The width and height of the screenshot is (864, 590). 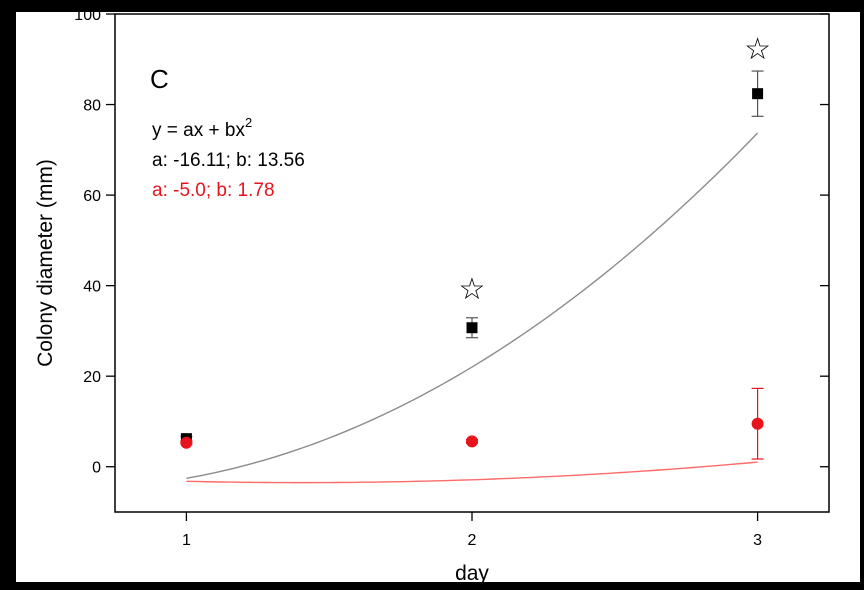 What do you see at coordinates (92, 106) in the screenshot?
I see `y-tick-label: 80` at bounding box center [92, 106].